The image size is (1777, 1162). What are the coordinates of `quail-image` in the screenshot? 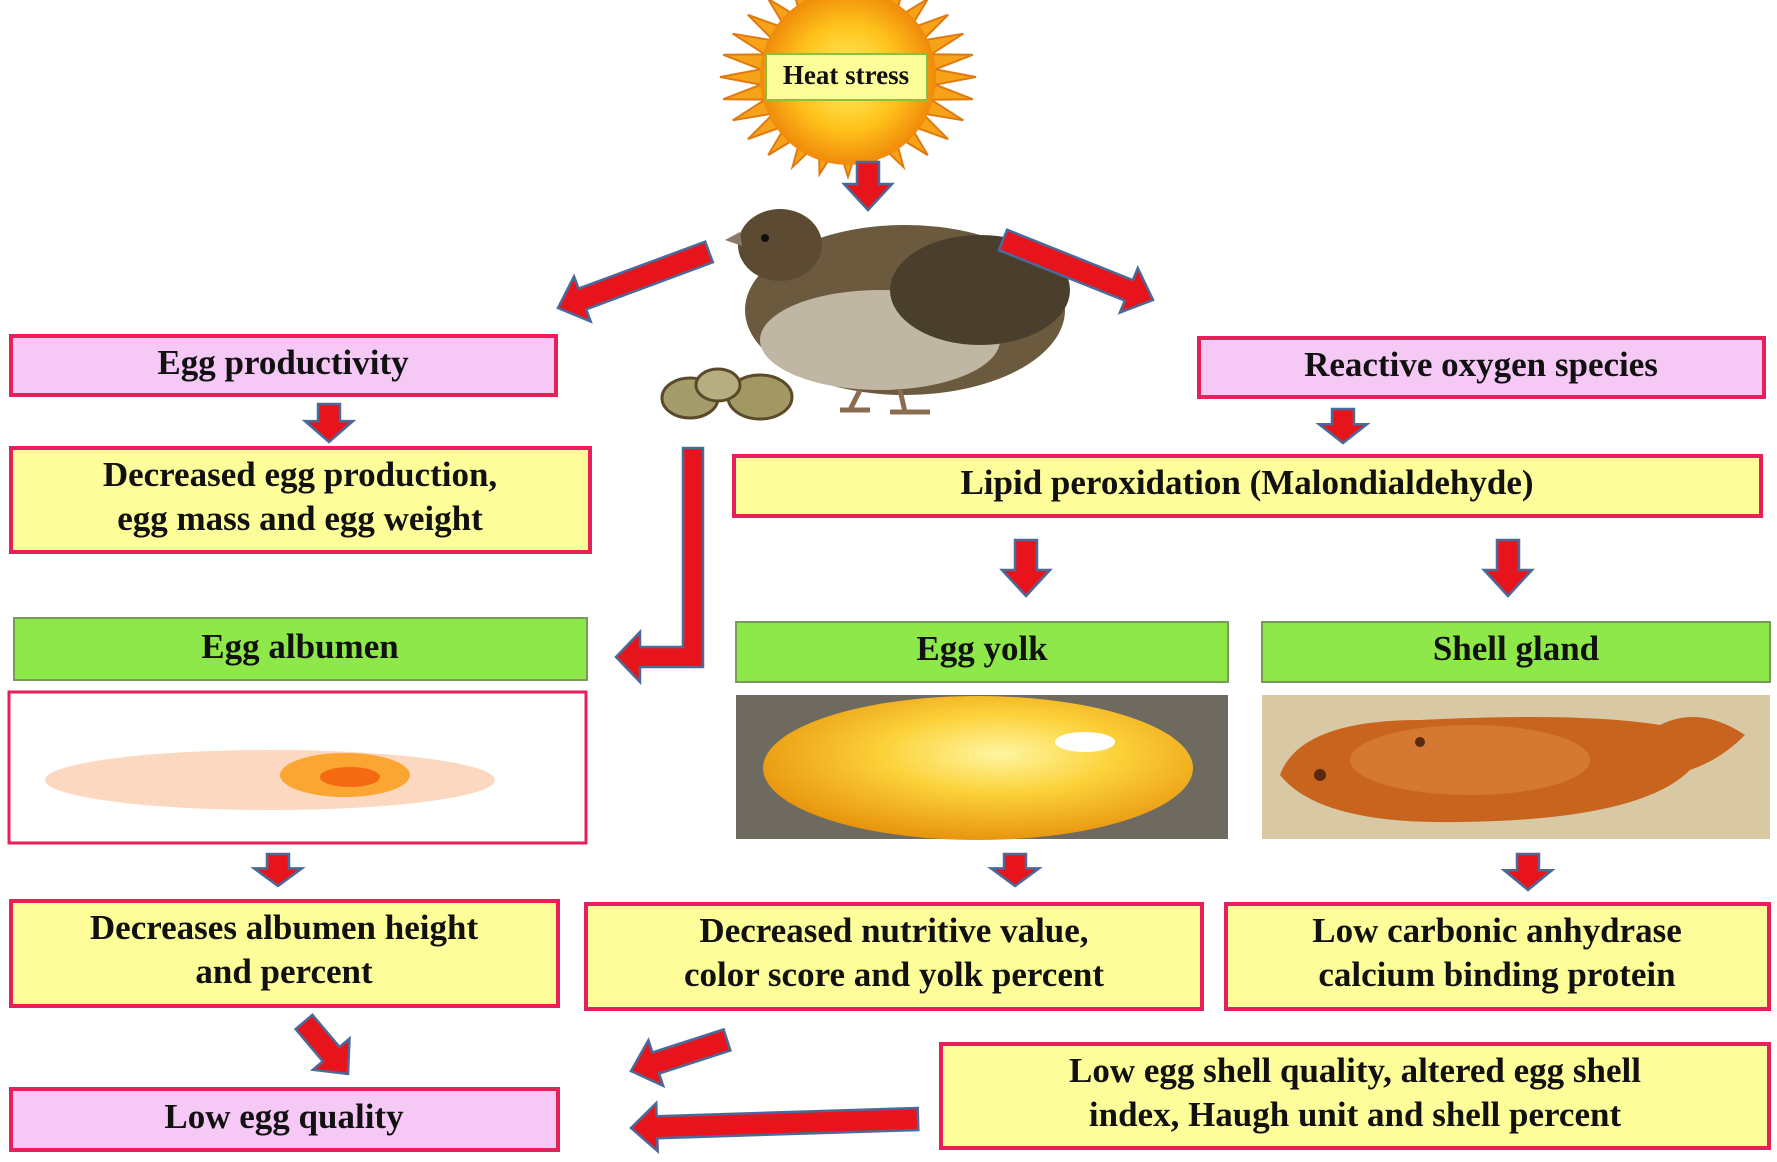 It's located at (865, 315).